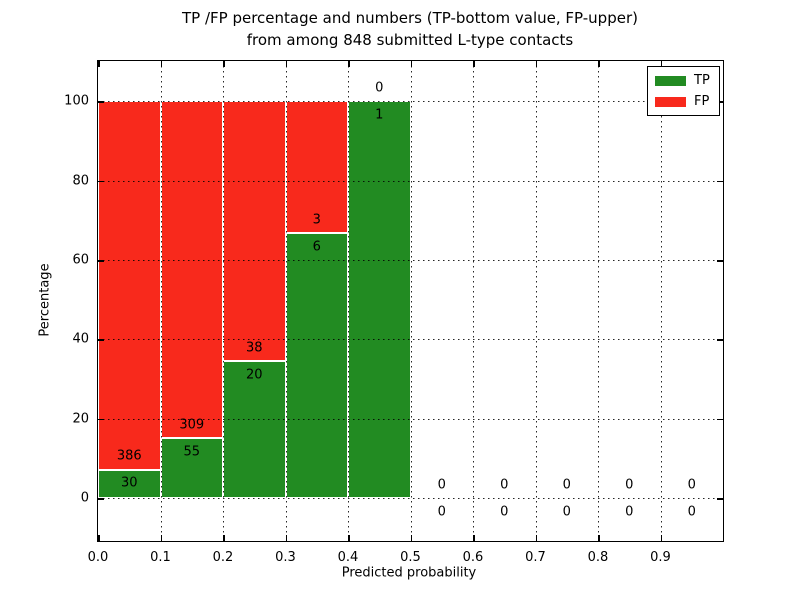  I want to click on x-tick-label: 0.3, so click(285, 557).